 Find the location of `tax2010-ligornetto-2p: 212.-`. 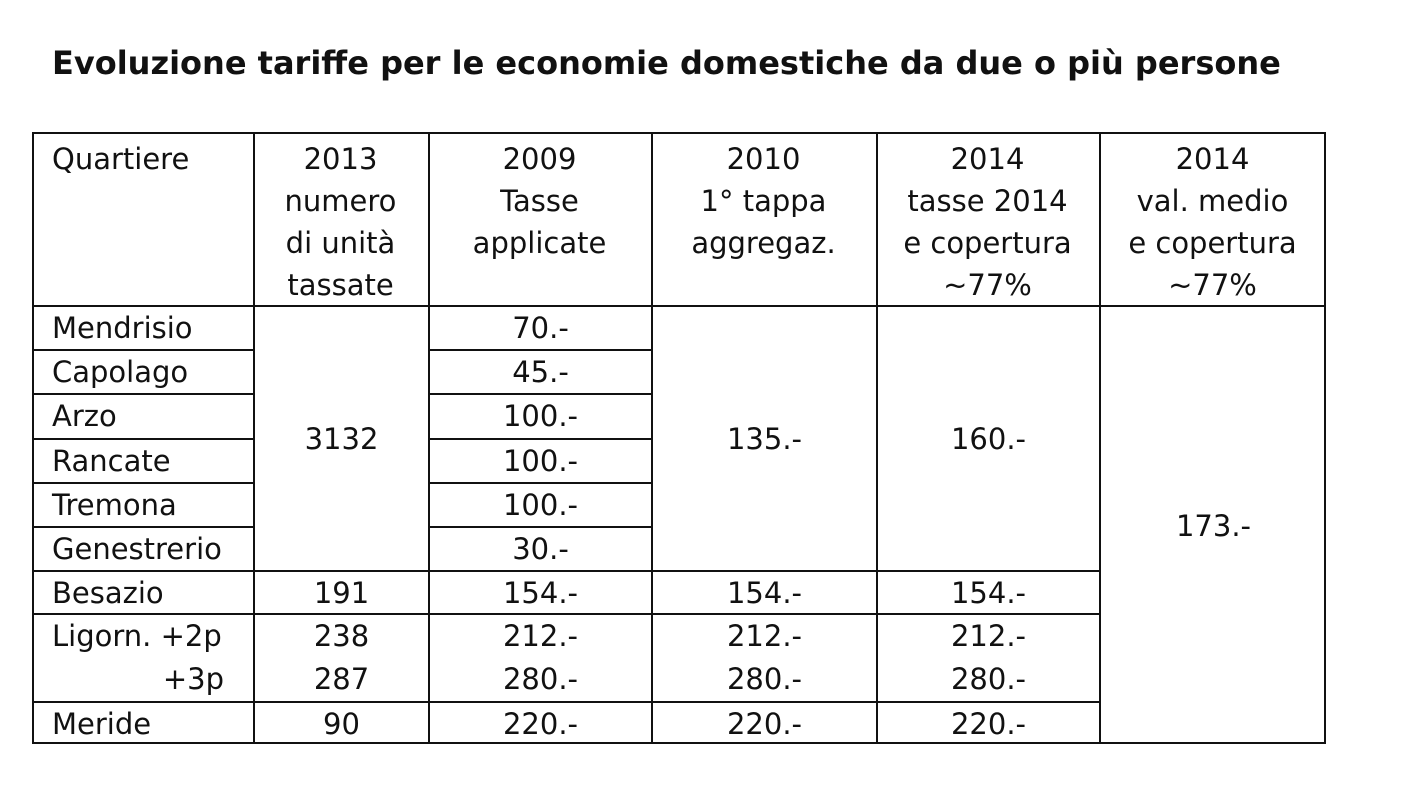

tax2010-ligornetto-2p: 212.- is located at coordinates (764, 636).